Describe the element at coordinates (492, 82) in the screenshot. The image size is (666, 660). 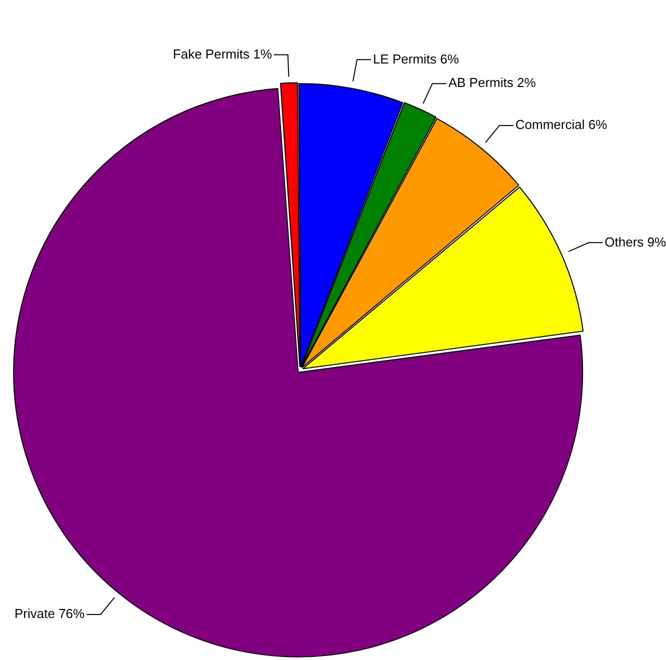
I see `slice-label: AB Permits 2%` at that location.